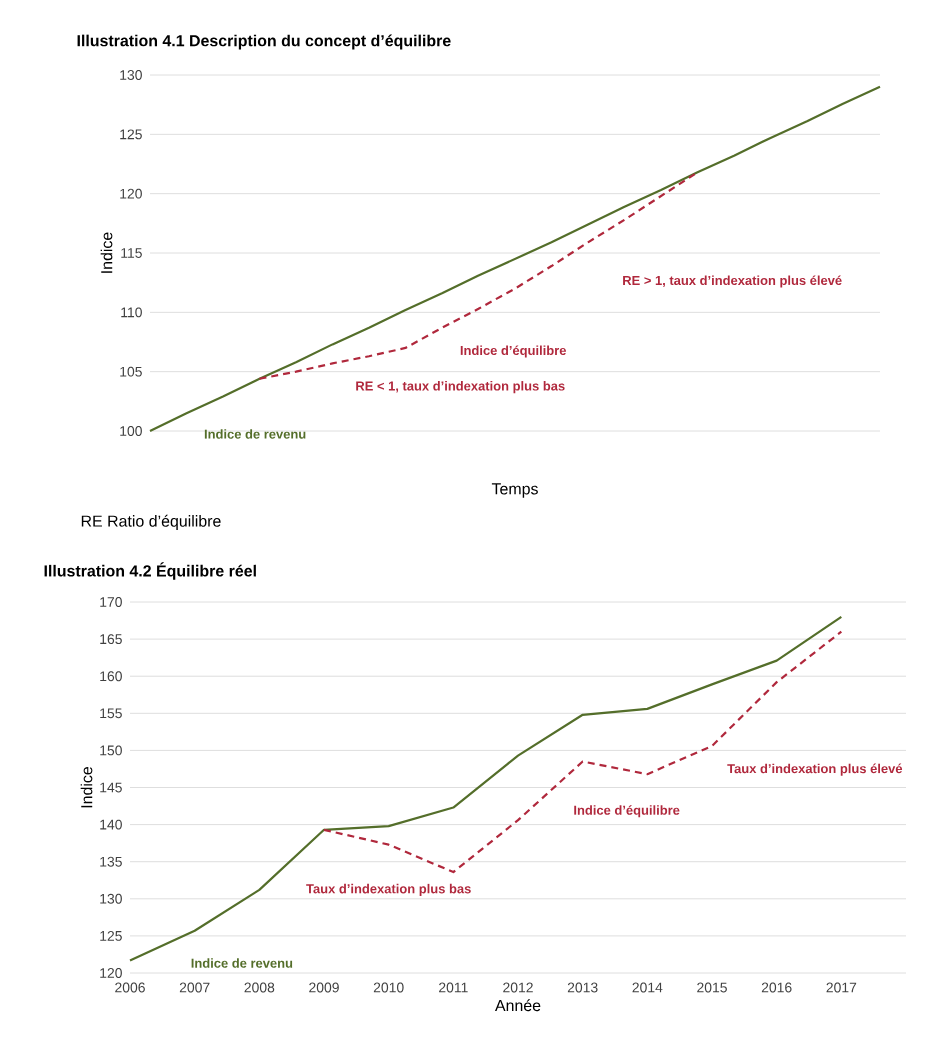 Image resolution: width=930 pixels, height=1046 pixels. What do you see at coordinates (513, 351) in the screenshot?
I see `series-label: Indice d’équilibre` at bounding box center [513, 351].